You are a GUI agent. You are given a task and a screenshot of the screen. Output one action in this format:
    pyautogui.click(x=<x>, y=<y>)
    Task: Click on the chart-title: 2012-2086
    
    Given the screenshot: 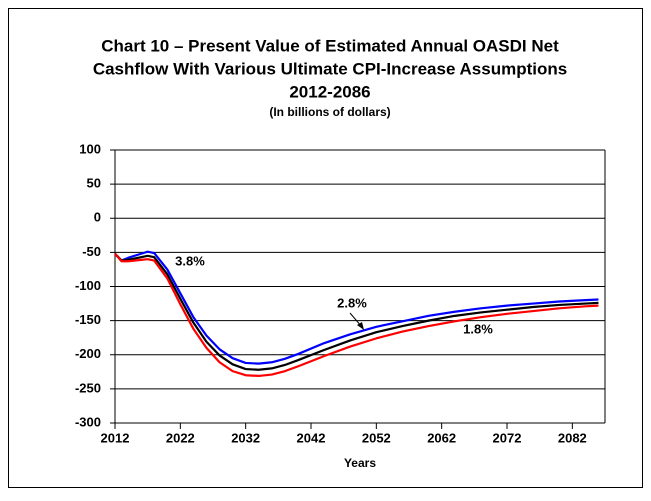 What is the action you would take?
    pyautogui.click(x=329, y=91)
    